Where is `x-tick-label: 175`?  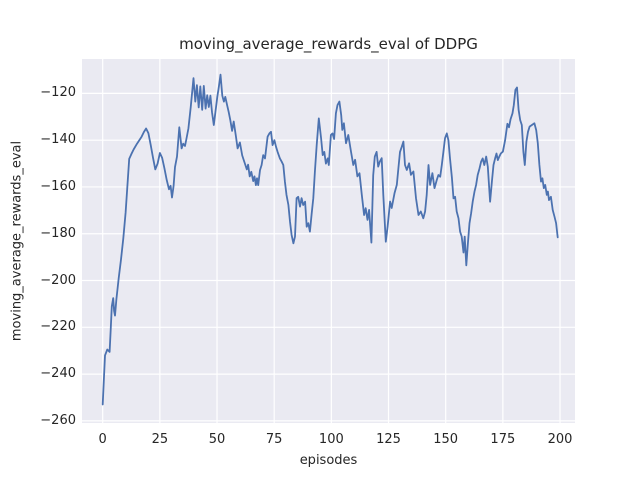 x-tick-label: 175 is located at coordinates (503, 439).